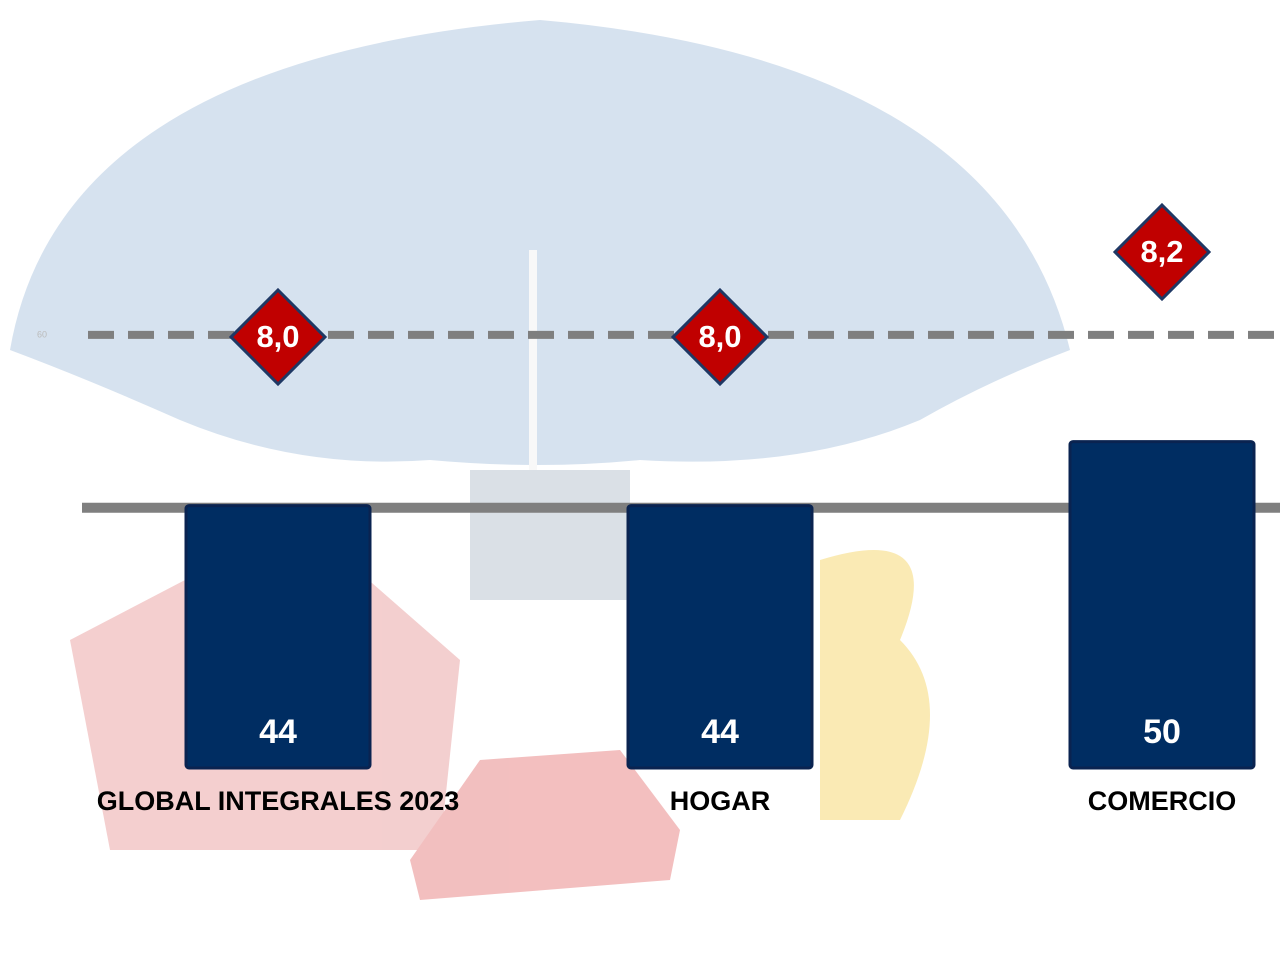  Describe the element at coordinates (278, 801) in the screenshot. I see `x-tick-label: GLOBAL INTEGRALES 2023` at that location.